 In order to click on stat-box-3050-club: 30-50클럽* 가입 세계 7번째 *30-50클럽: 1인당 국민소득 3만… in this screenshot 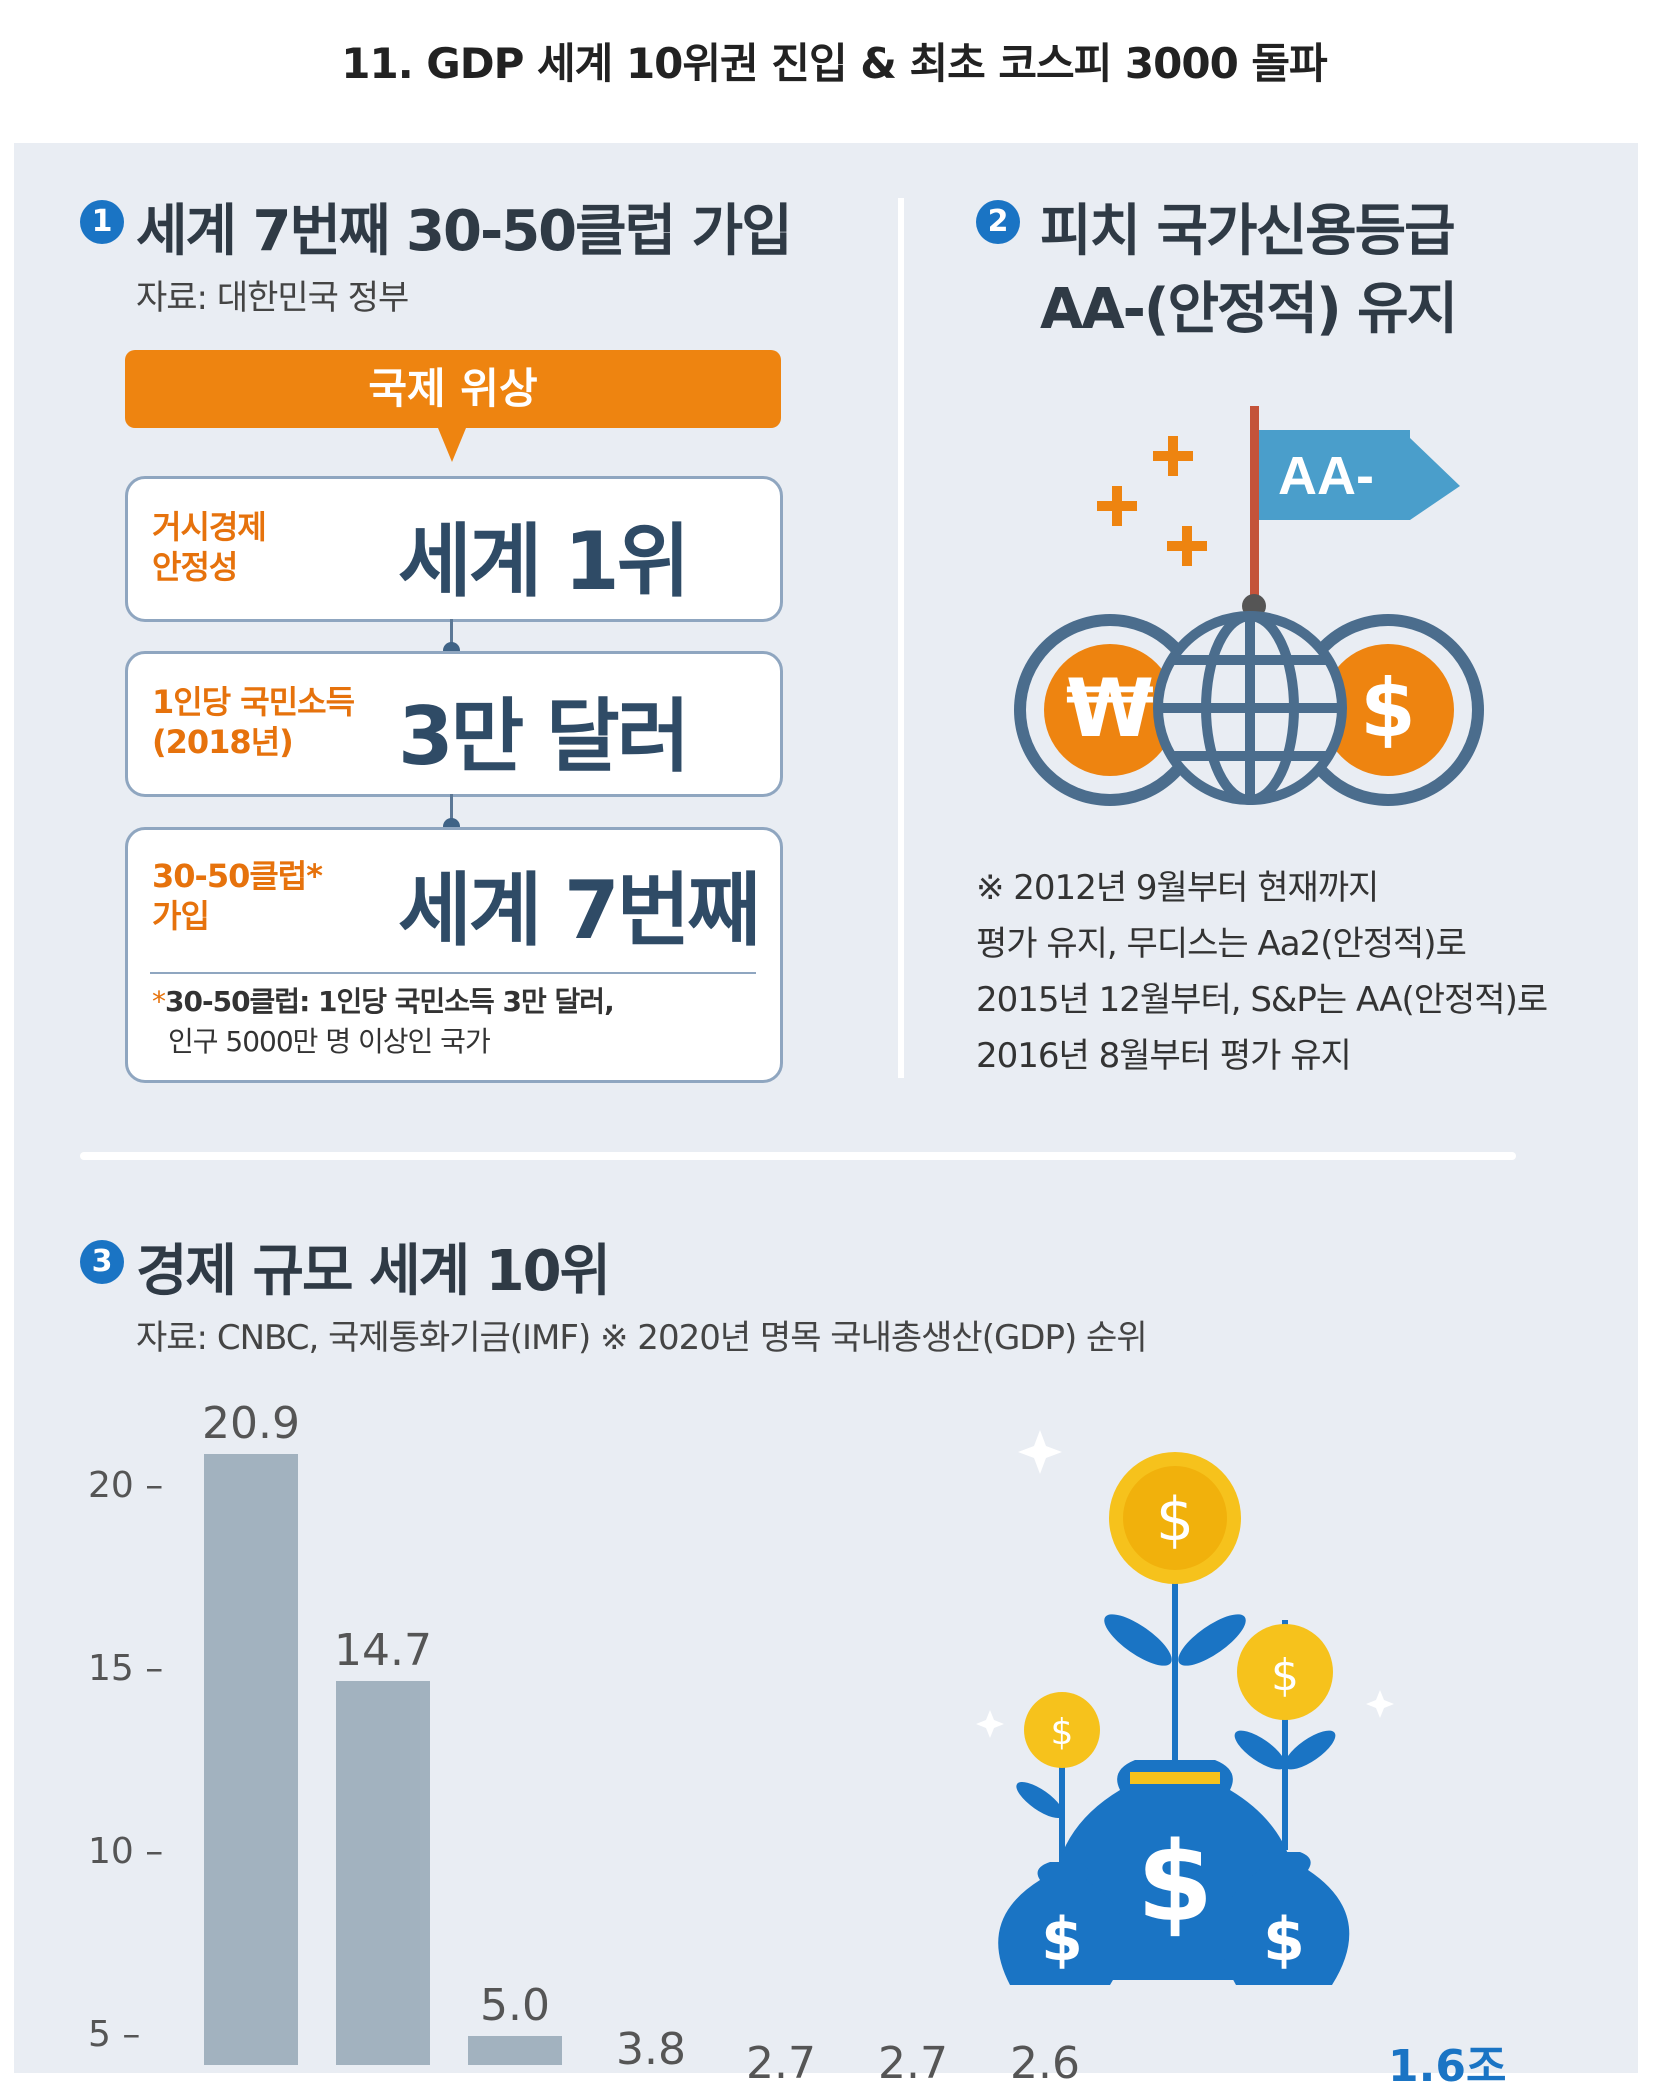, I will do `click(454, 955)`.